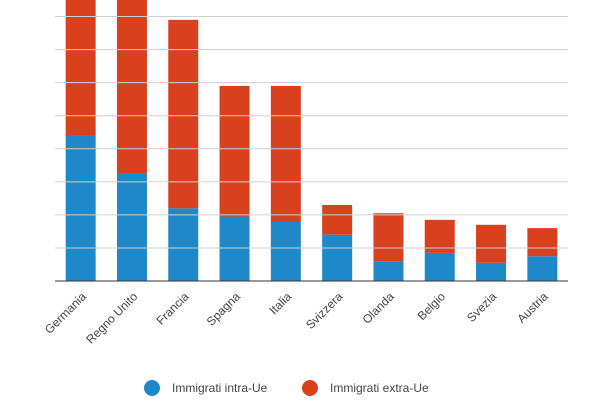  I want to click on x-tick-label: Germania, so click(65, 312).